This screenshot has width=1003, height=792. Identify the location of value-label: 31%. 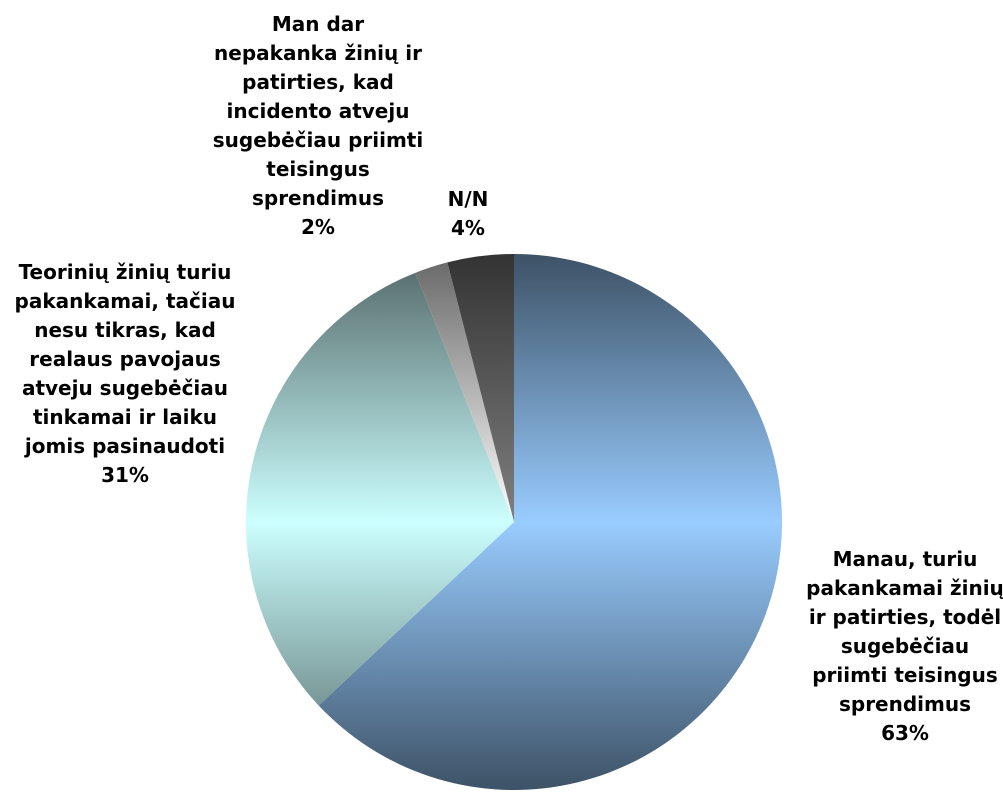
(125, 475).